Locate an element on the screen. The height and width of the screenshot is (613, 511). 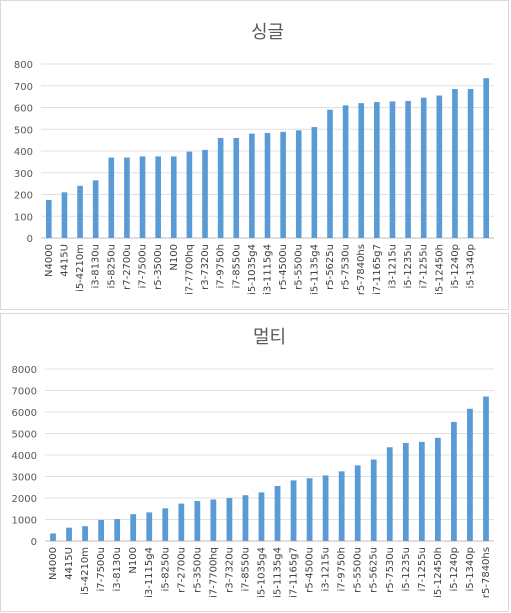
y-tick-label: 100 is located at coordinates (23, 217).